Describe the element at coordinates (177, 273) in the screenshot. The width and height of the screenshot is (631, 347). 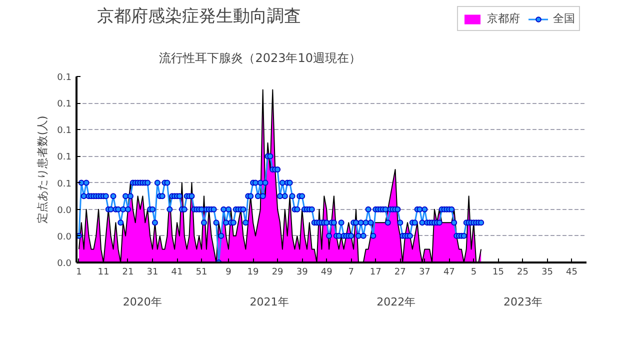
I see `x-tick-label: 41` at that location.